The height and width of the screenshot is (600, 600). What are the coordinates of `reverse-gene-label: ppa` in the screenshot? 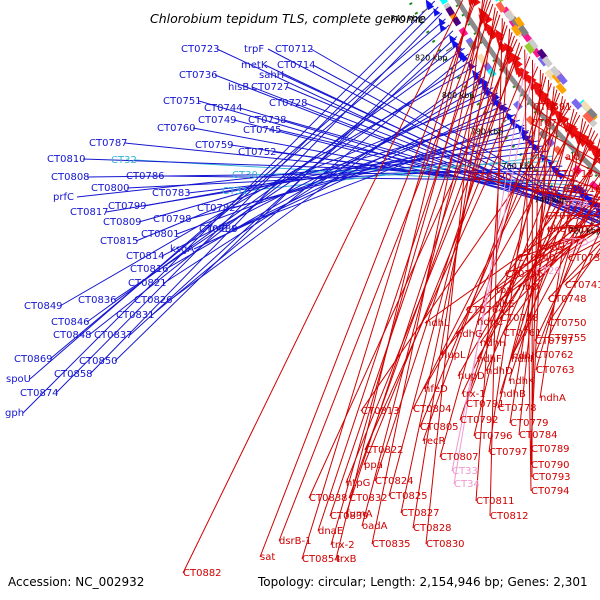 It's located at (373, 465).